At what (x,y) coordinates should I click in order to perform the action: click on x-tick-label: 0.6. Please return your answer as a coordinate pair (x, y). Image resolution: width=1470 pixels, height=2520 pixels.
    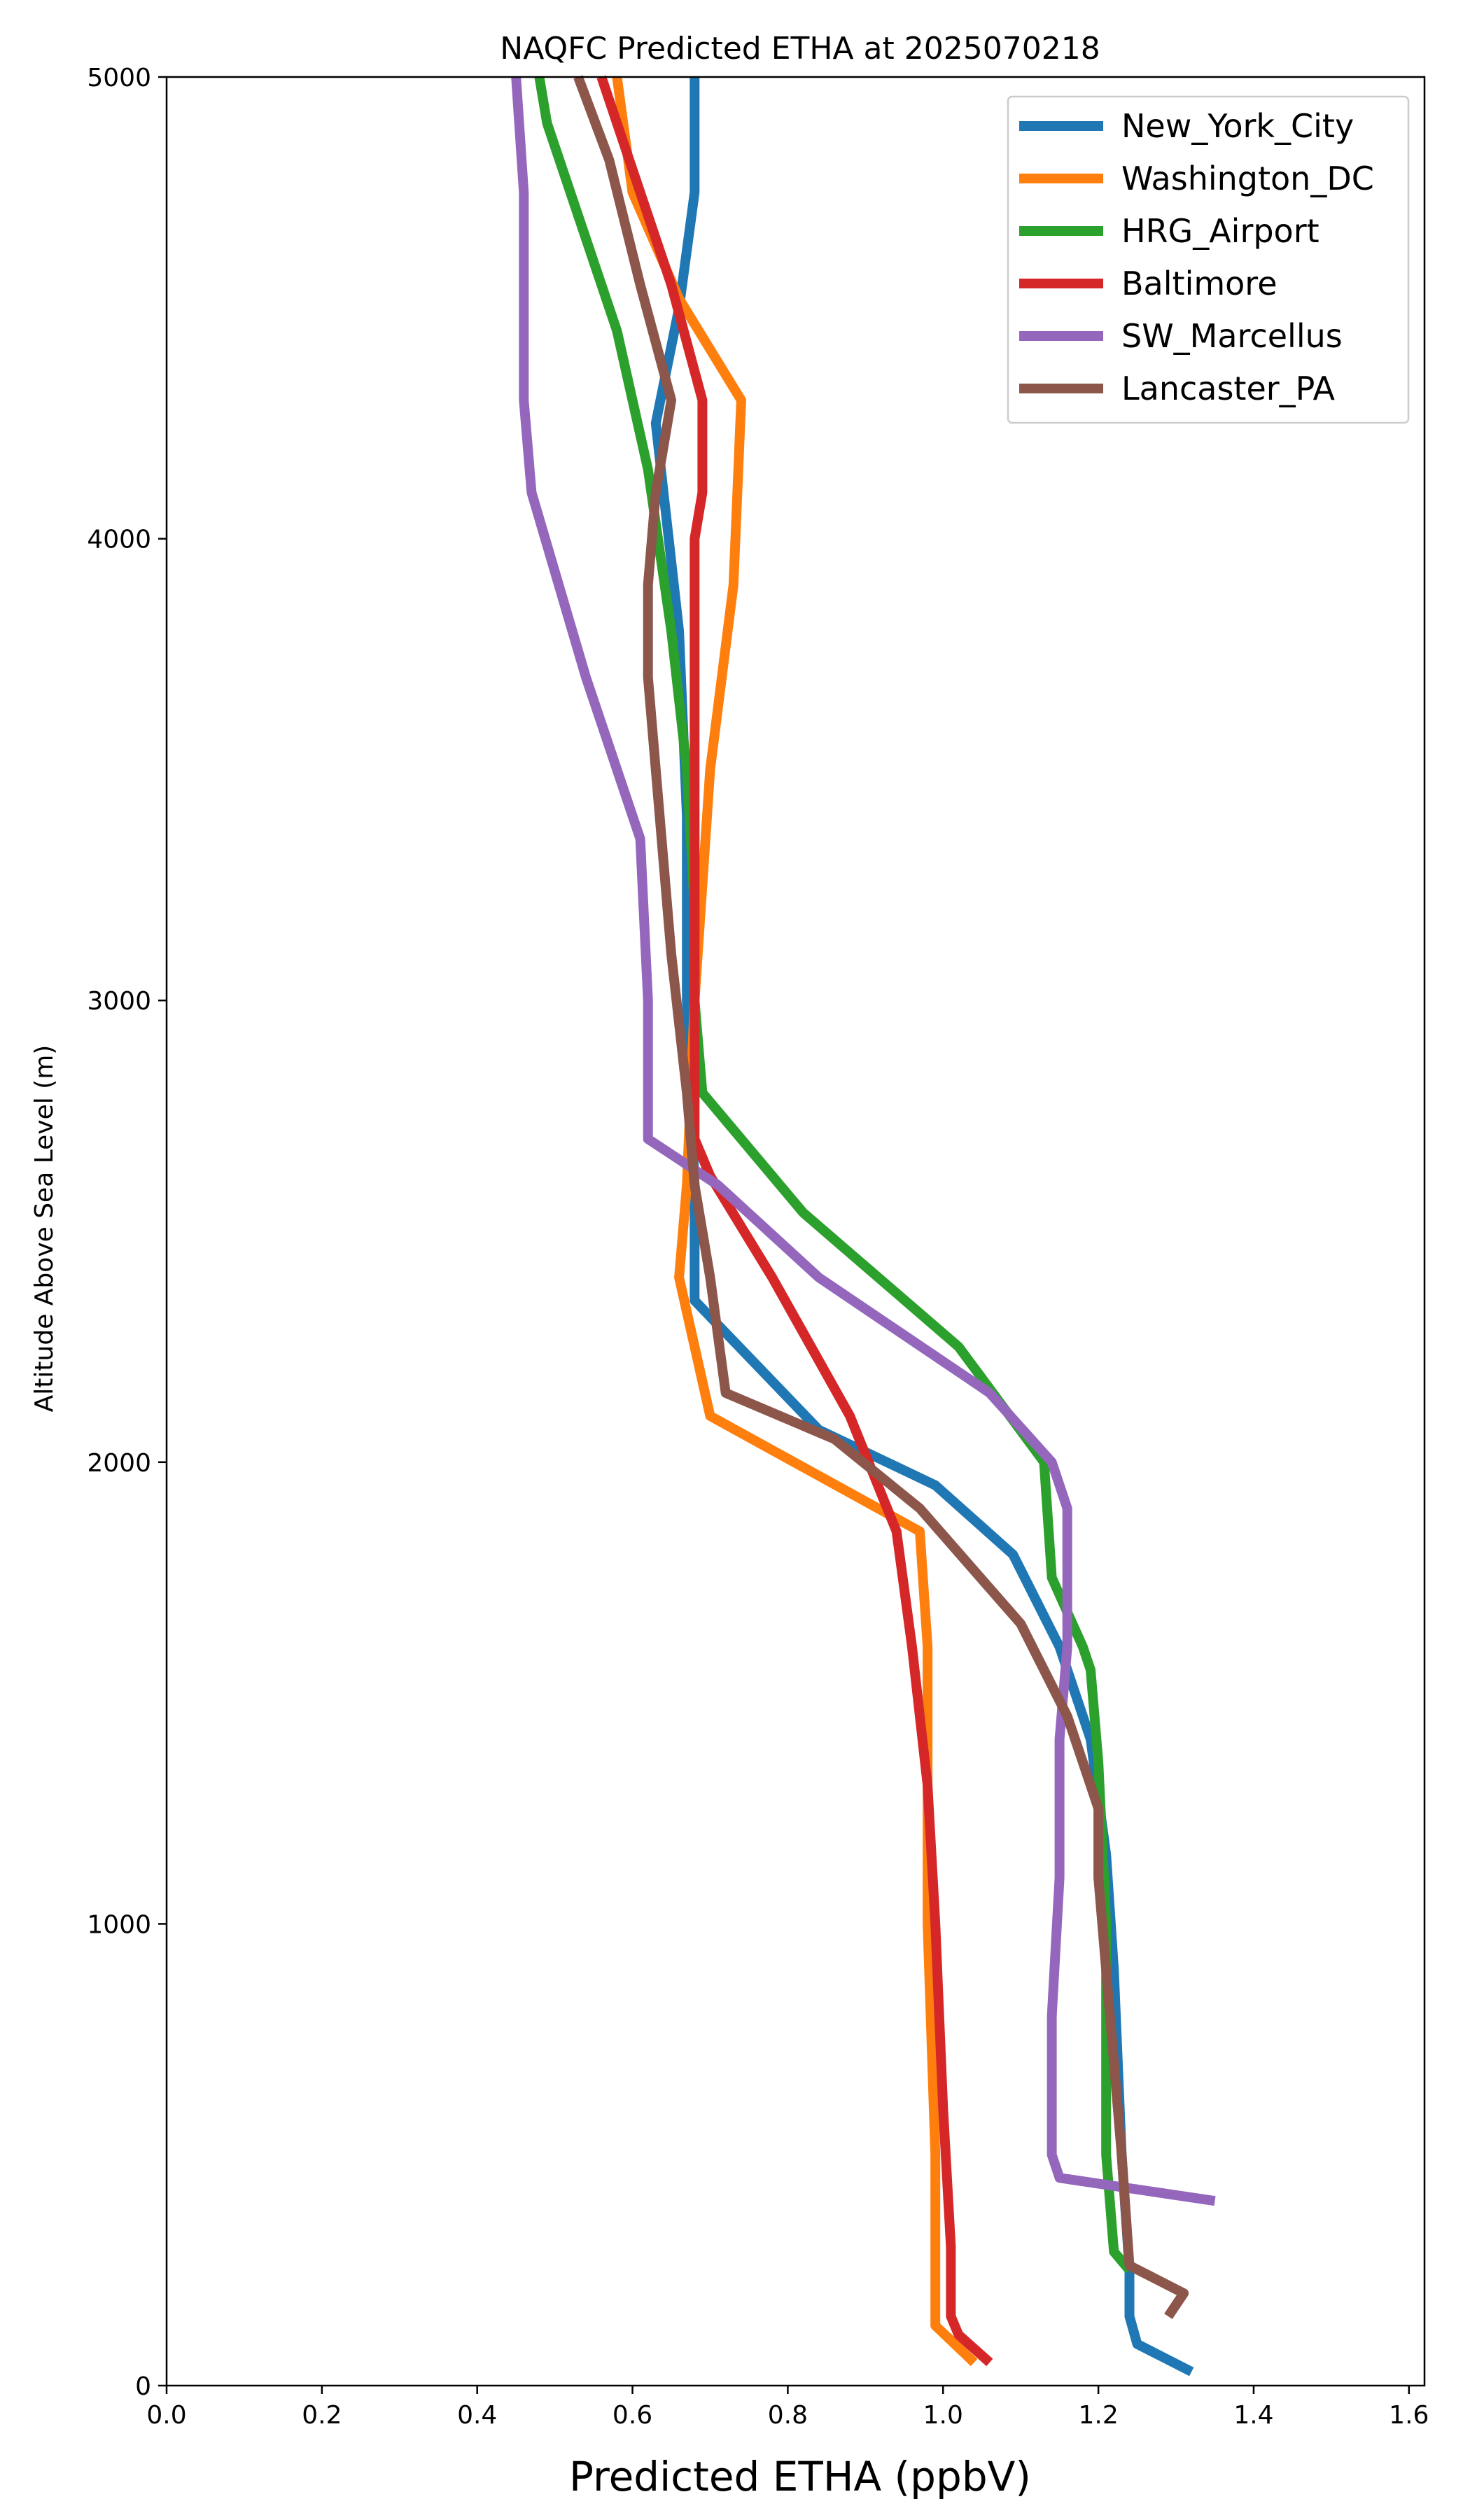
    Looking at the image, I should click on (632, 2415).